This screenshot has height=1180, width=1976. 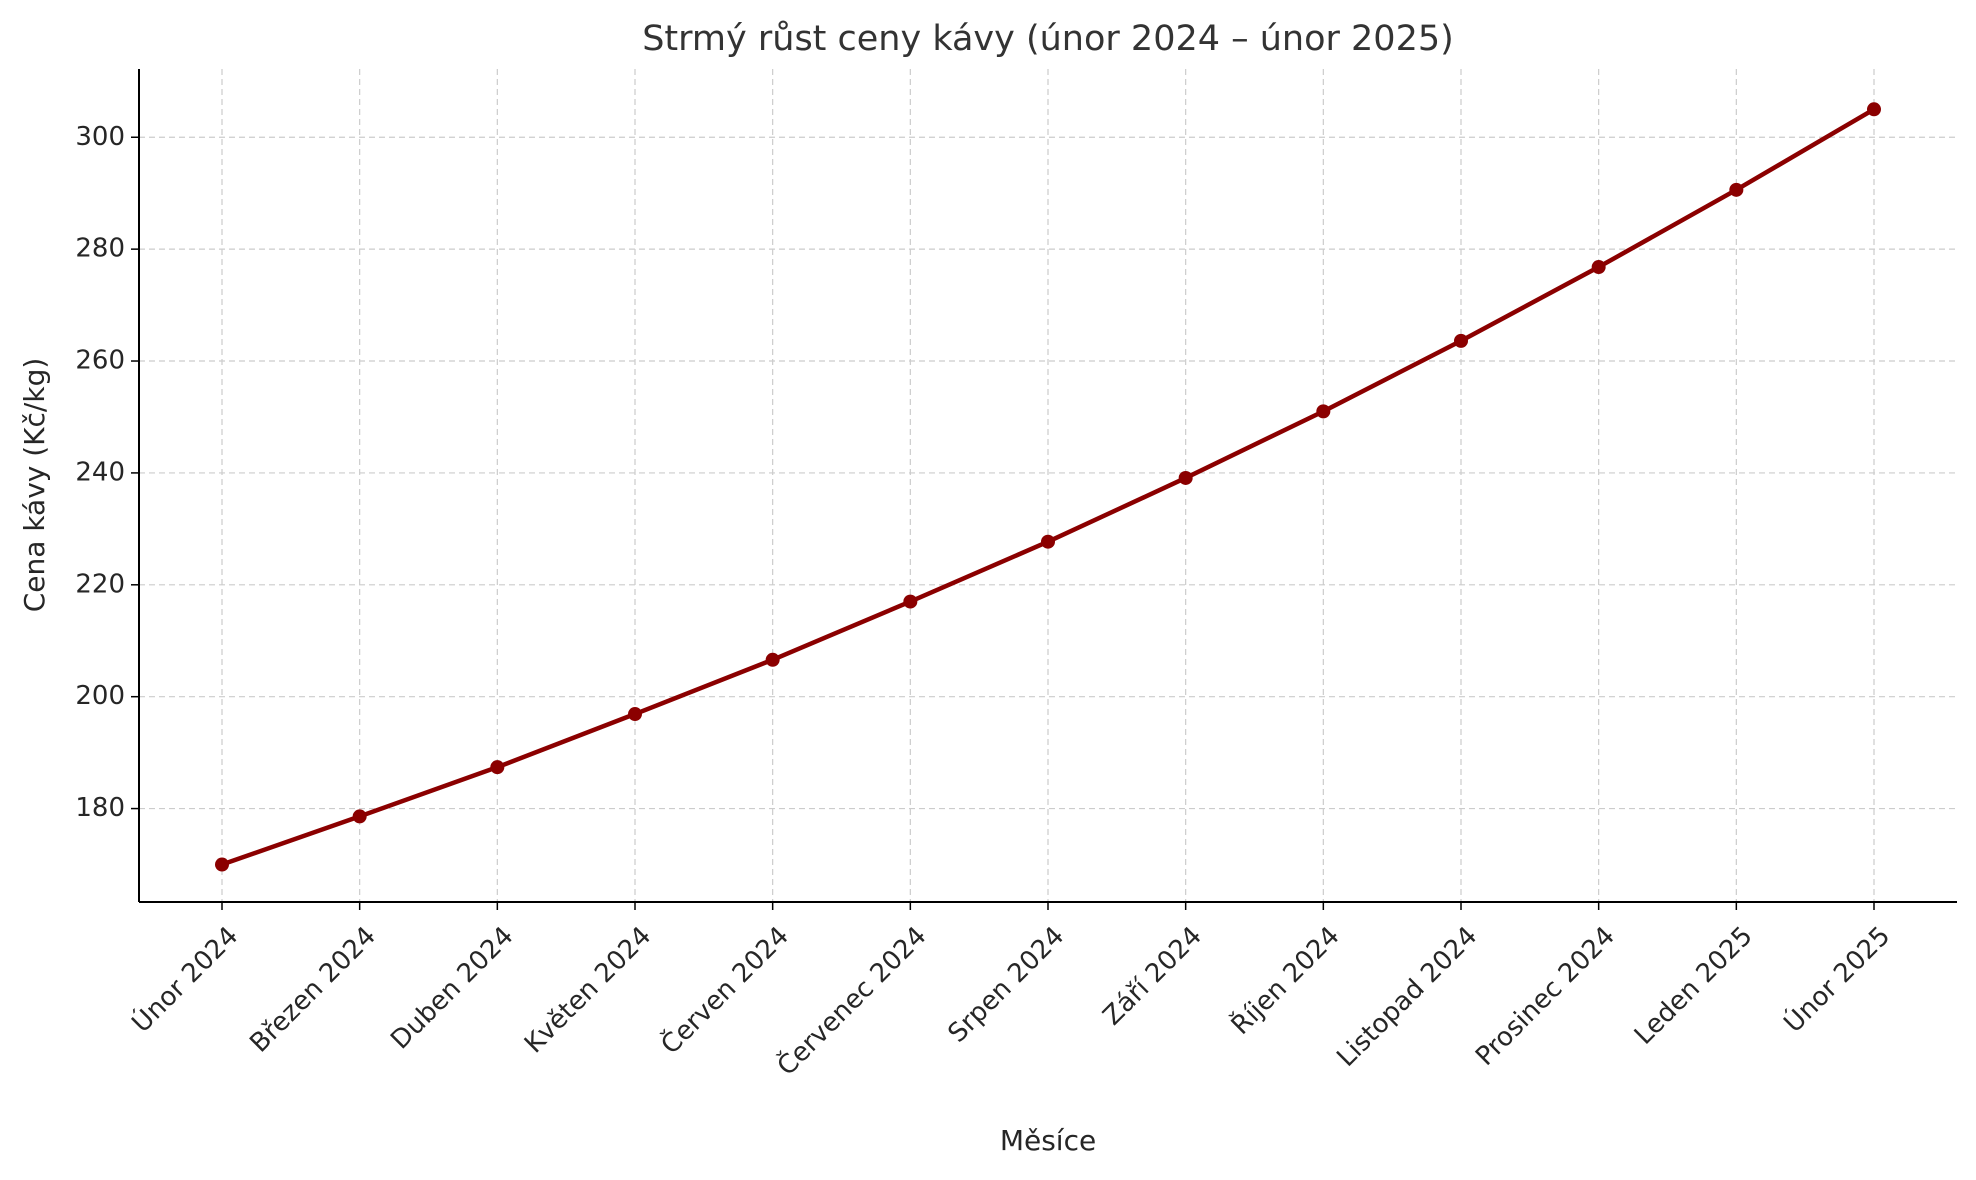 What do you see at coordinates (100, 584) in the screenshot?
I see `y-tick-label: 220` at bounding box center [100, 584].